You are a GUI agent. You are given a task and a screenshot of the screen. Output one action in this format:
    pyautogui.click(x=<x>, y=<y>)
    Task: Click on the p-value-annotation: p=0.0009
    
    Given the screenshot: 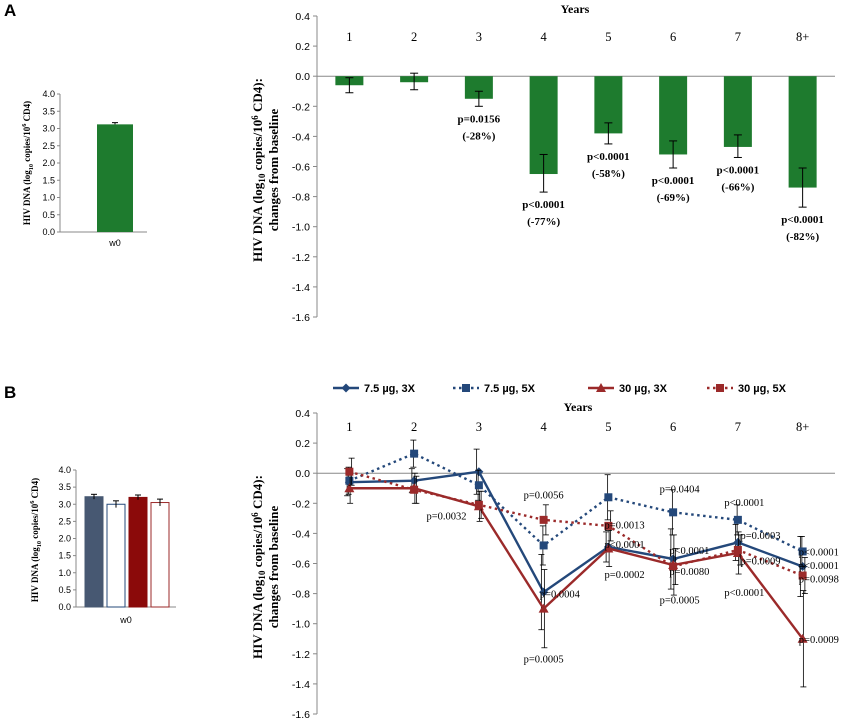 What is the action you would take?
    pyautogui.click(x=819, y=640)
    